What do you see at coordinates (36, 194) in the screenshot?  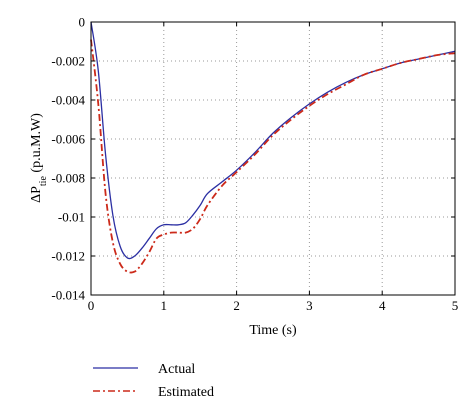 I see `y-axis-title-prefix: ΔP` at bounding box center [36, 194].